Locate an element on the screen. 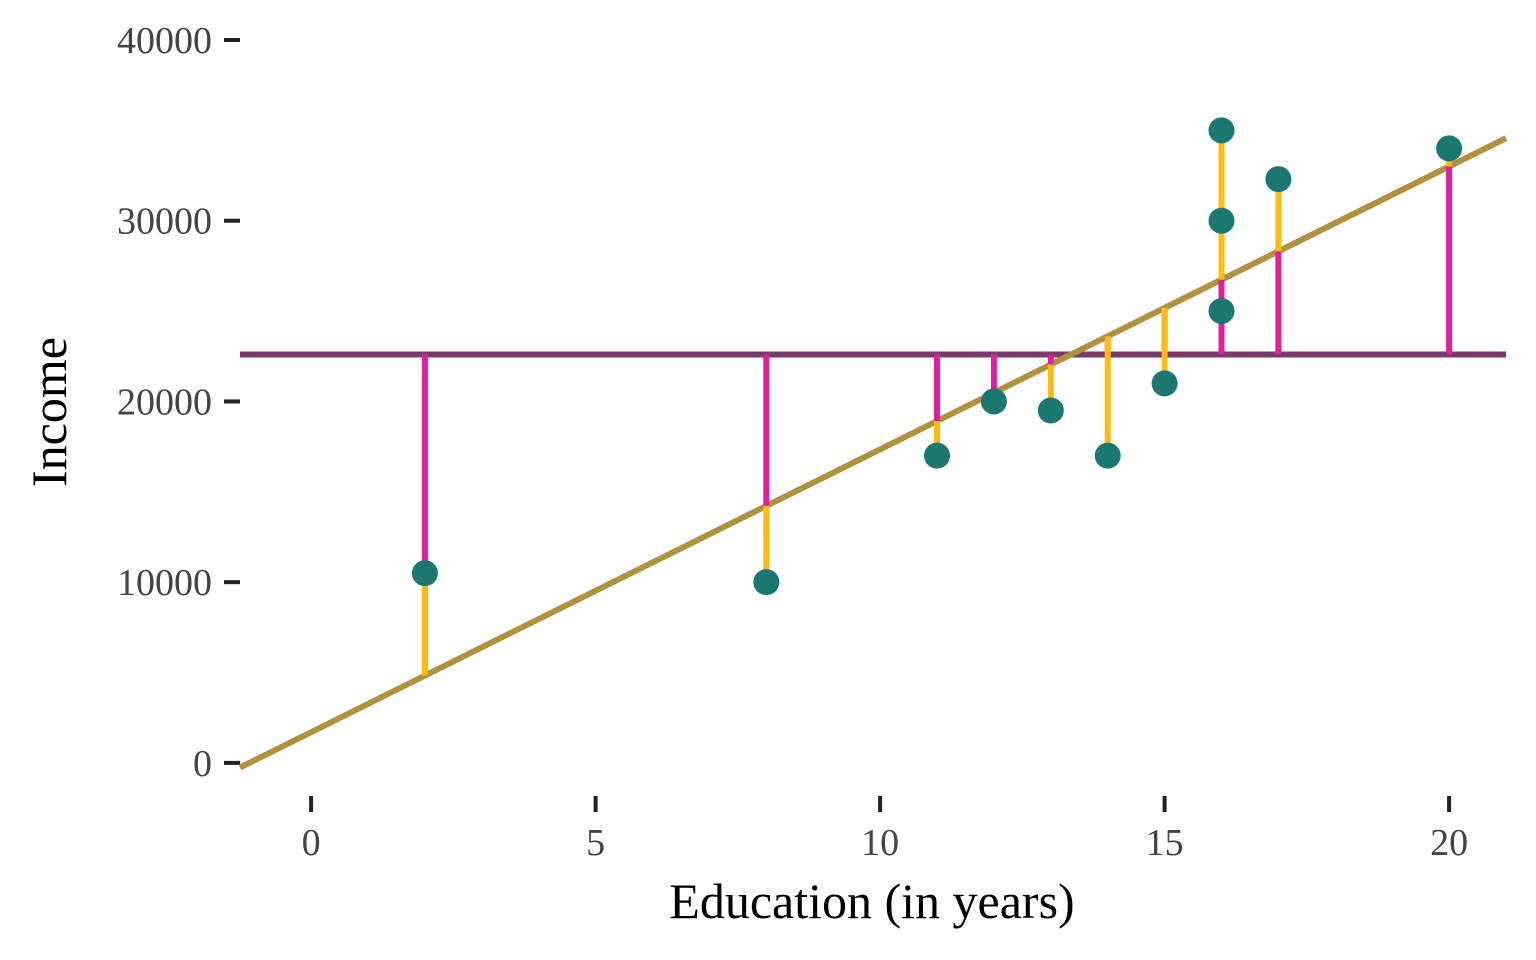  y-axis-title: Income is located at coordinates (49, 412).